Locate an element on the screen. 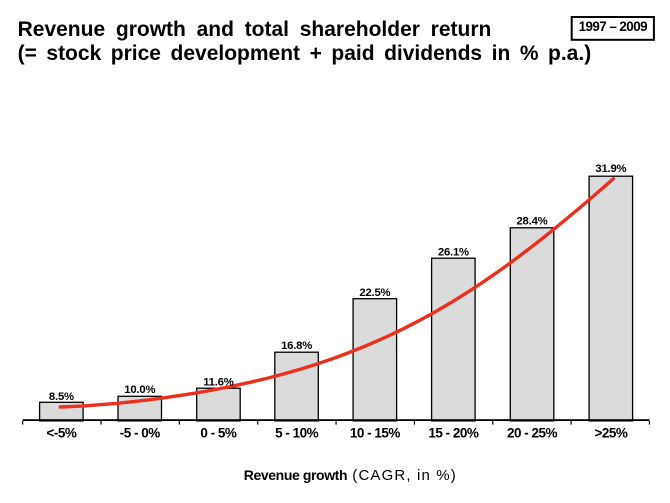 Image resolution: width=670 pixels, height=503 pixels. svg-text: 16.8% is located at coordinates (296, 346).